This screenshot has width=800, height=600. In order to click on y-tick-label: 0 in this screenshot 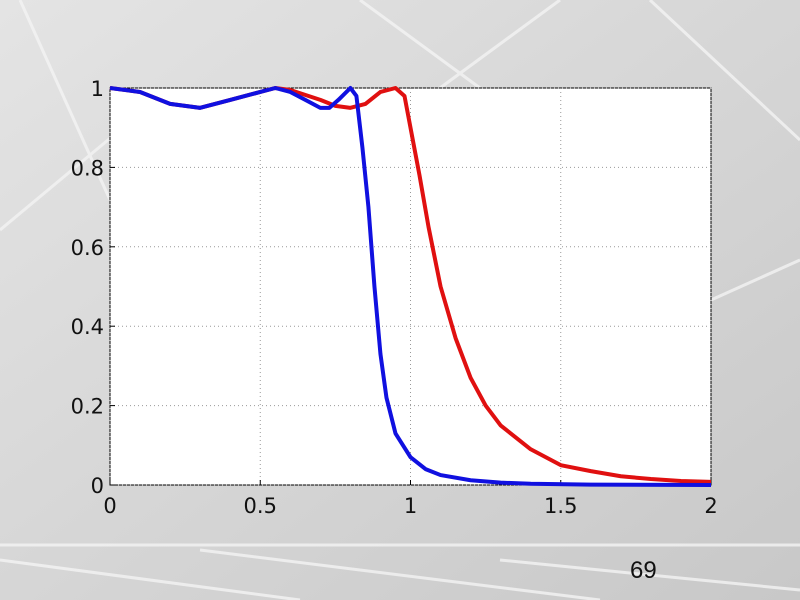, I will do `click(97, 486)`.